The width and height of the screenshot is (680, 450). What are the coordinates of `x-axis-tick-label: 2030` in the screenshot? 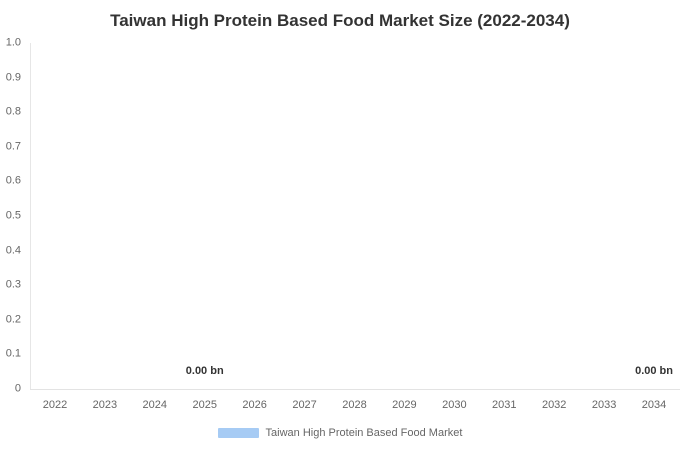 It's located at (454, 405).